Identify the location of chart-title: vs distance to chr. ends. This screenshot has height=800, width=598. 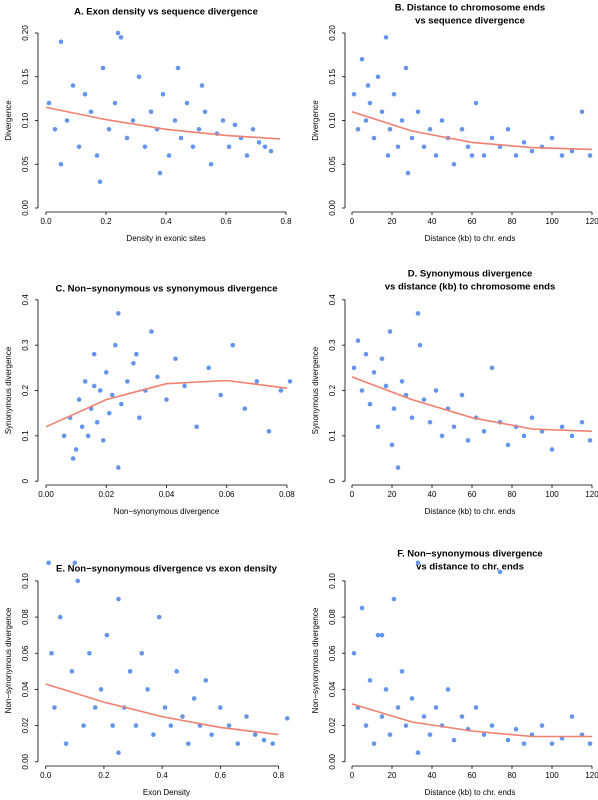
(470, 567).